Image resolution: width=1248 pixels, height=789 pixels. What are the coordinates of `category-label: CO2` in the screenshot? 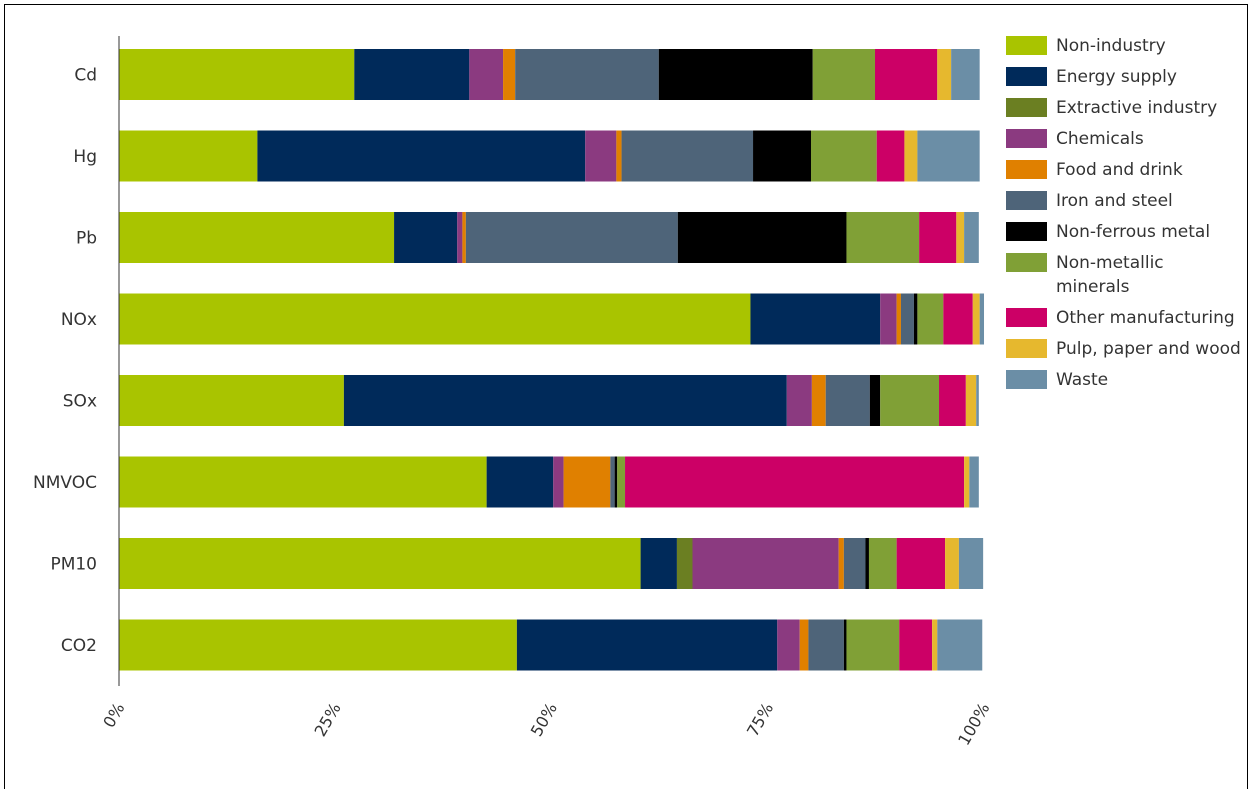 It's located at (79, 646).